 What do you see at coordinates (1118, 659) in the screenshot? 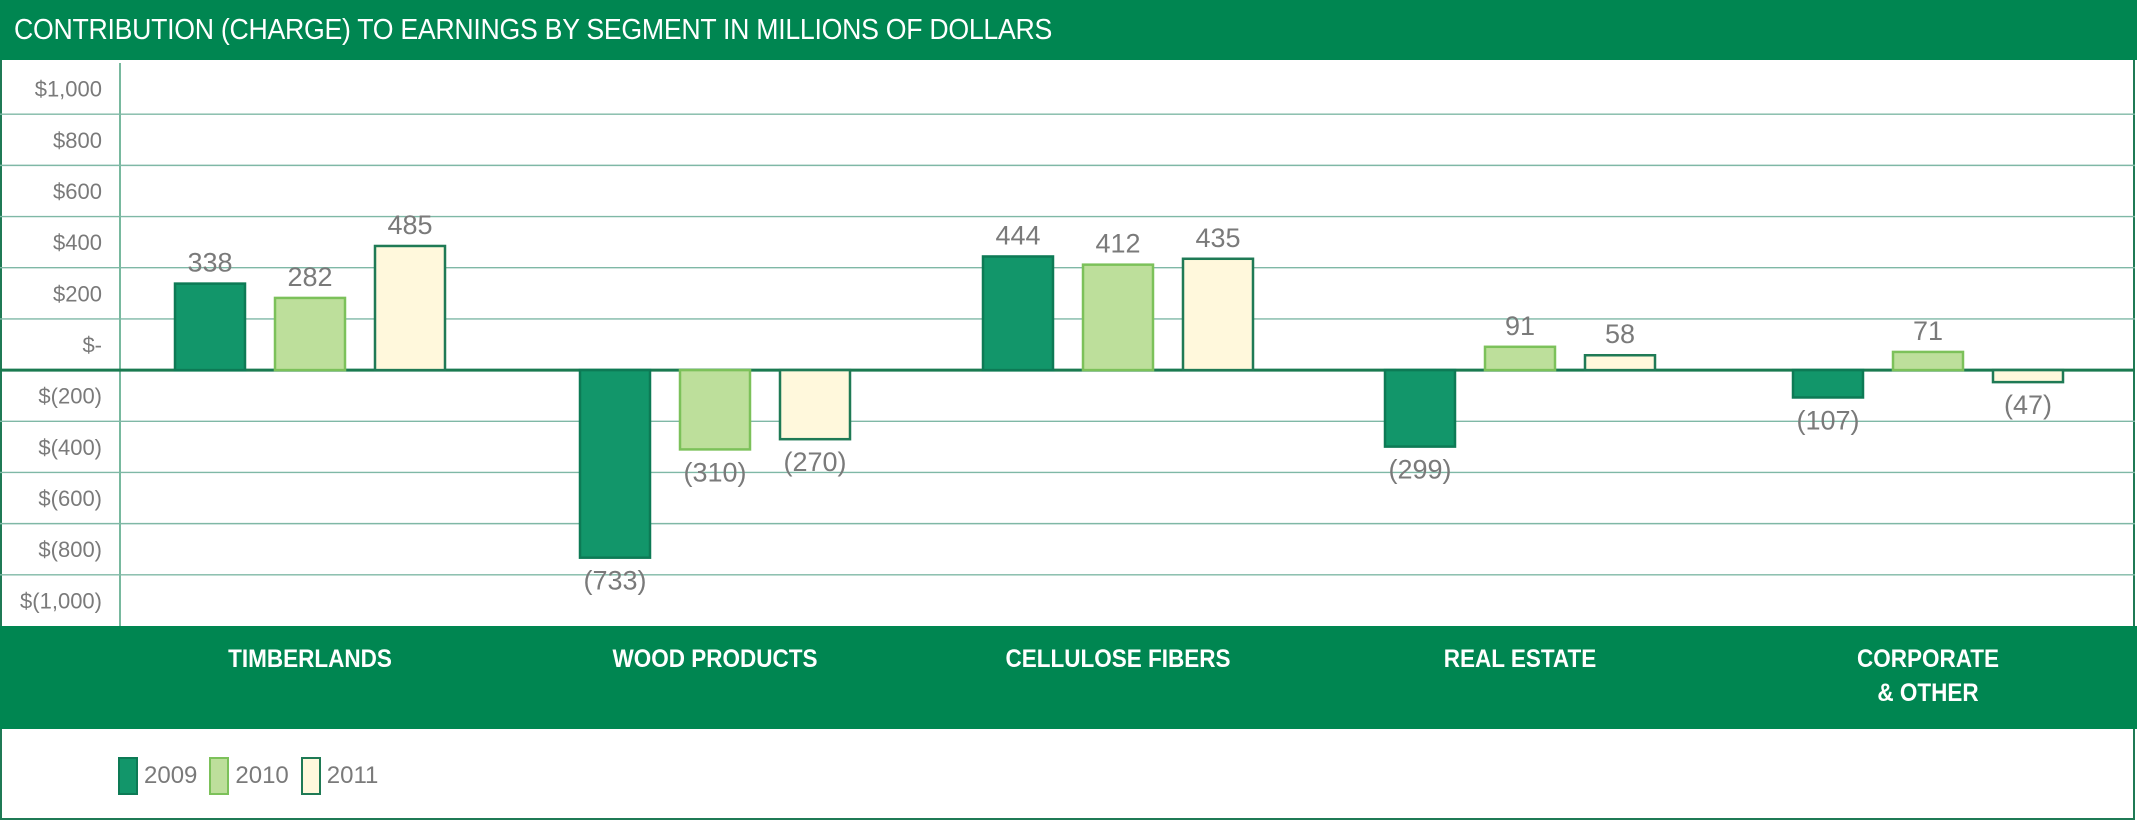
I see `category-label: CELLULOSE FIBERS` at bounding box center [1118, 659].